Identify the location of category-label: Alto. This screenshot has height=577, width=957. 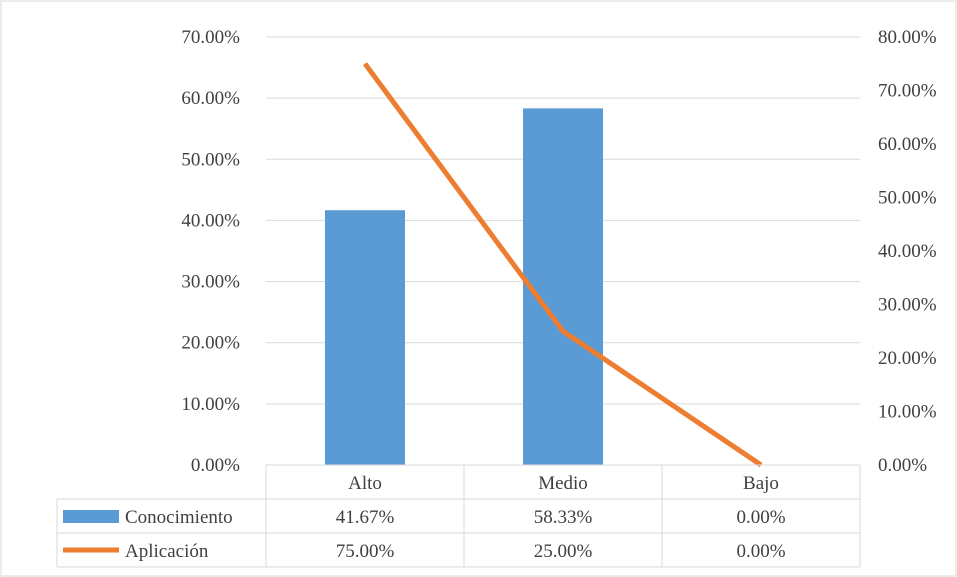
(365, 483).